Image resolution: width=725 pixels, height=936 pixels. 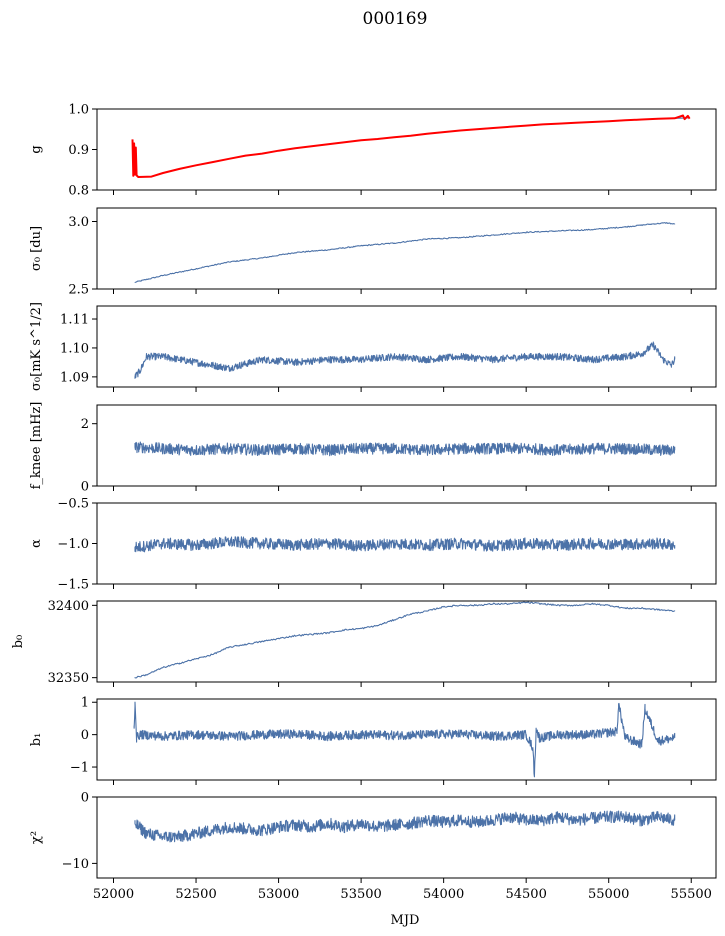 I want to click on y-axis-label: f_knee [mHz], so click(x=36, y=446).